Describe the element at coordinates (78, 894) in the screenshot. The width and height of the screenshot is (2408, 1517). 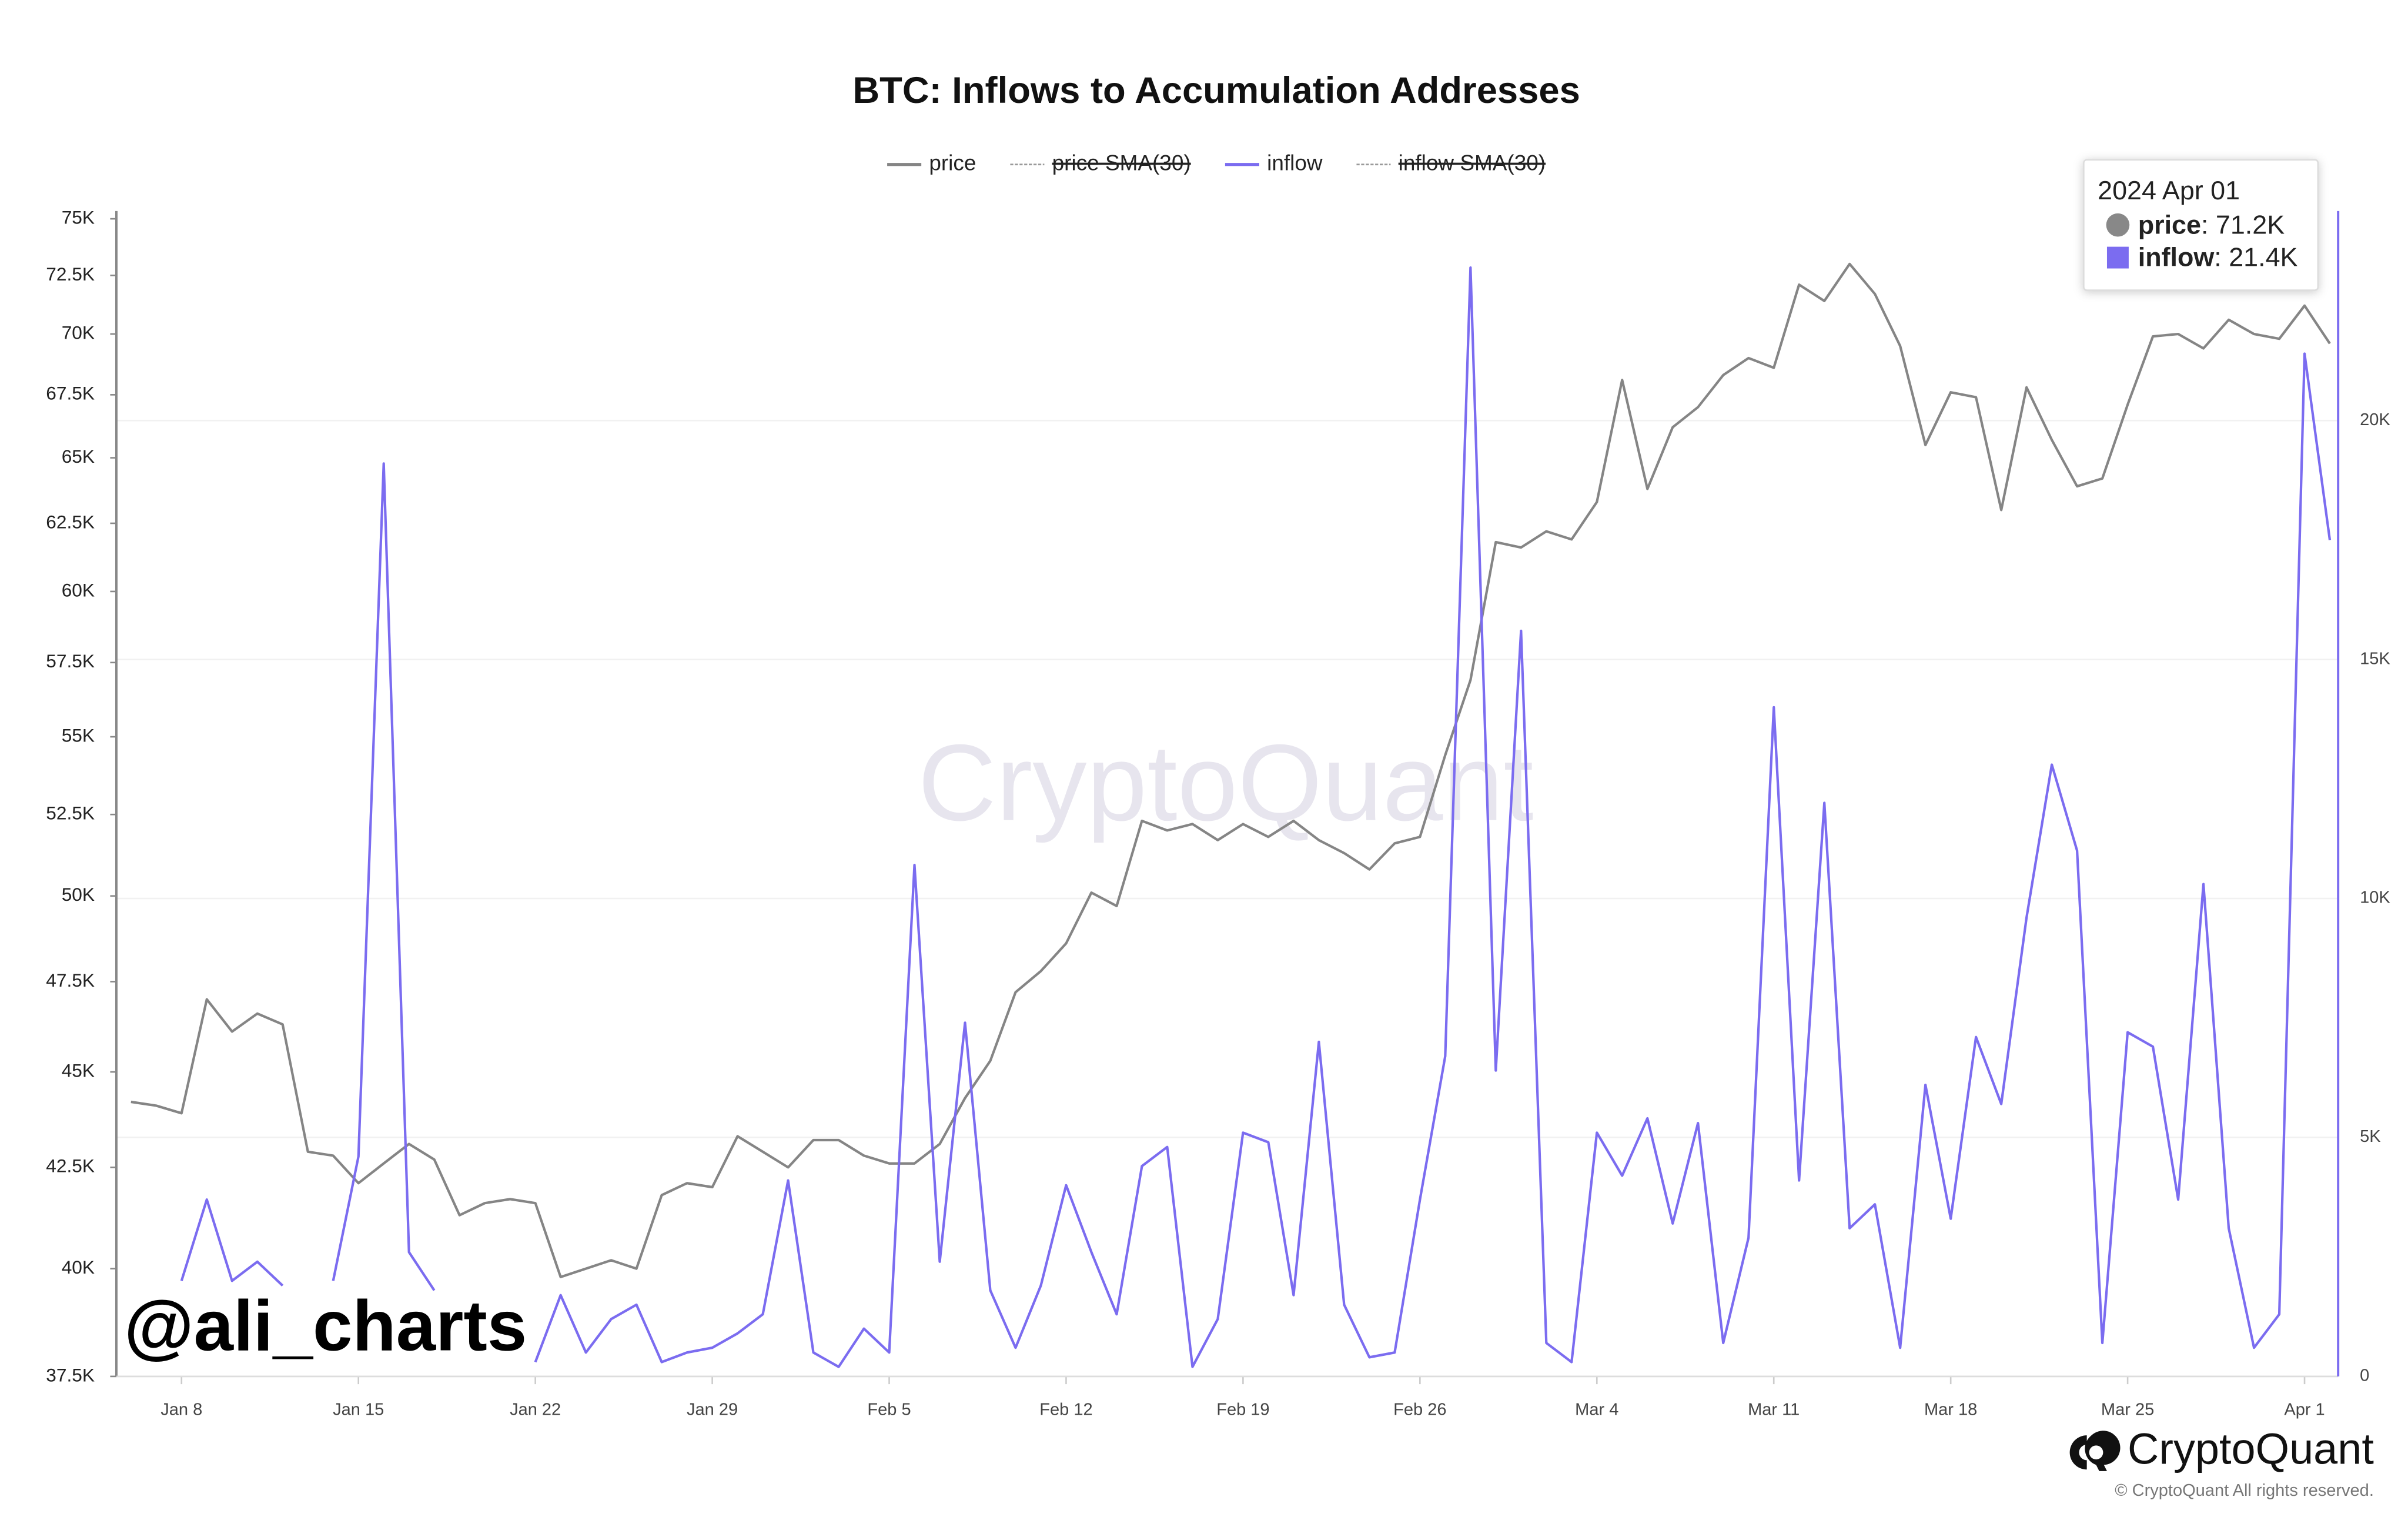
I see `y-tick-label: 50K` at that location.